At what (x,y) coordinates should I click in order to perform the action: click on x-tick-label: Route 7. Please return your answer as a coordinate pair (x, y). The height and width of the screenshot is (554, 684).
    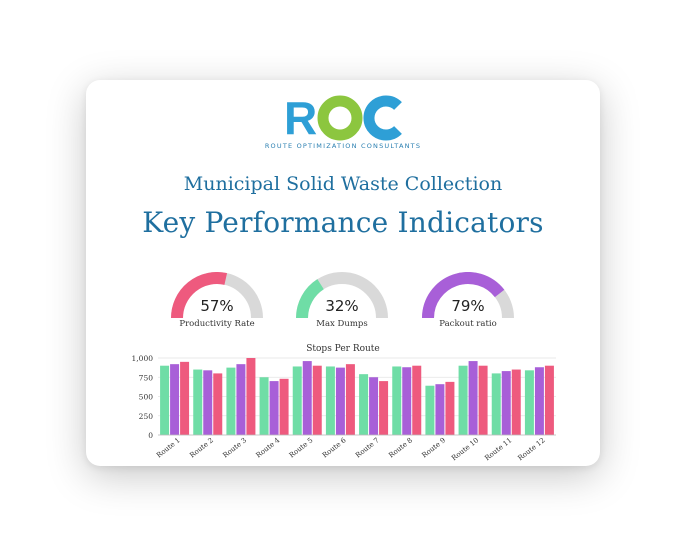
    Looking at the image, I should click on (367, 447).